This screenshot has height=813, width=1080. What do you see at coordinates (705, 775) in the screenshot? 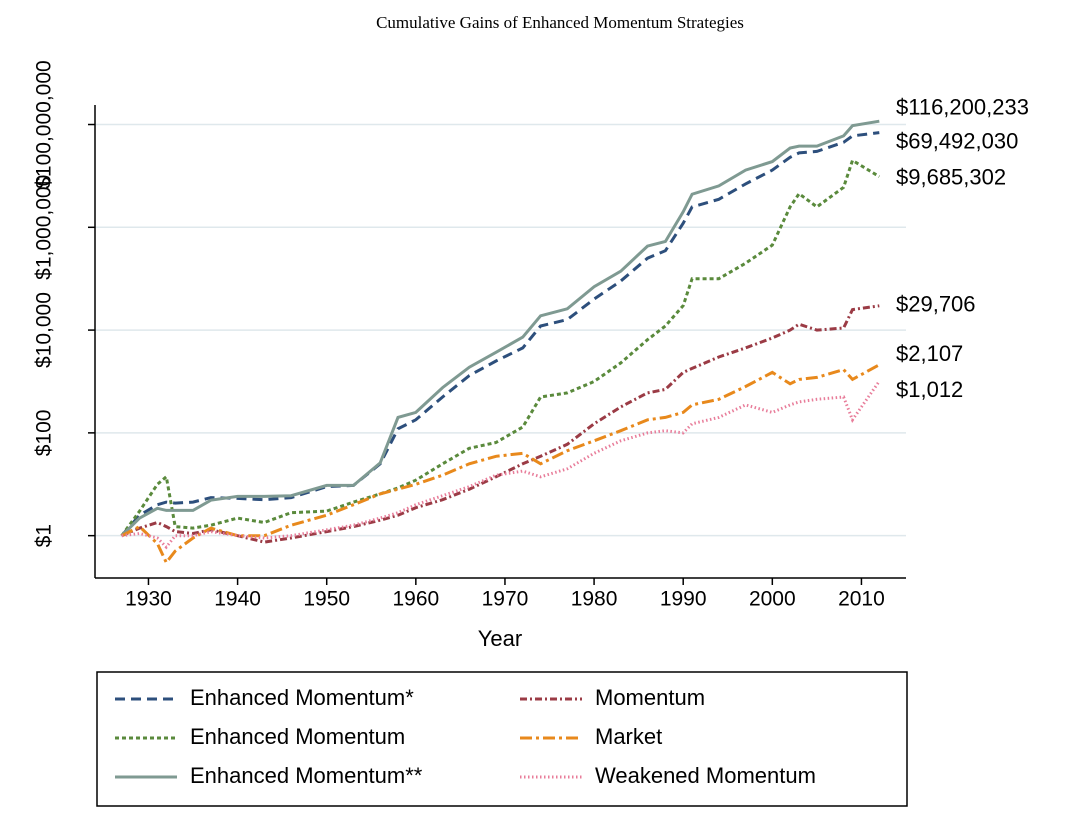
I see `legend-label: Weakened Momentum` at bounding box center [705, 775].